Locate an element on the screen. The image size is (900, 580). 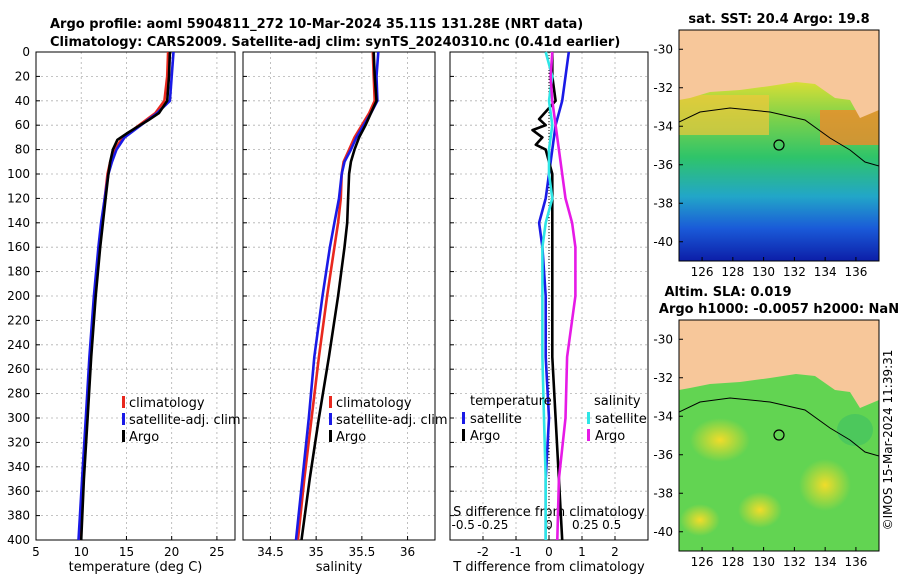
y-tick-label: 220 is located at coordinates (18, 320).